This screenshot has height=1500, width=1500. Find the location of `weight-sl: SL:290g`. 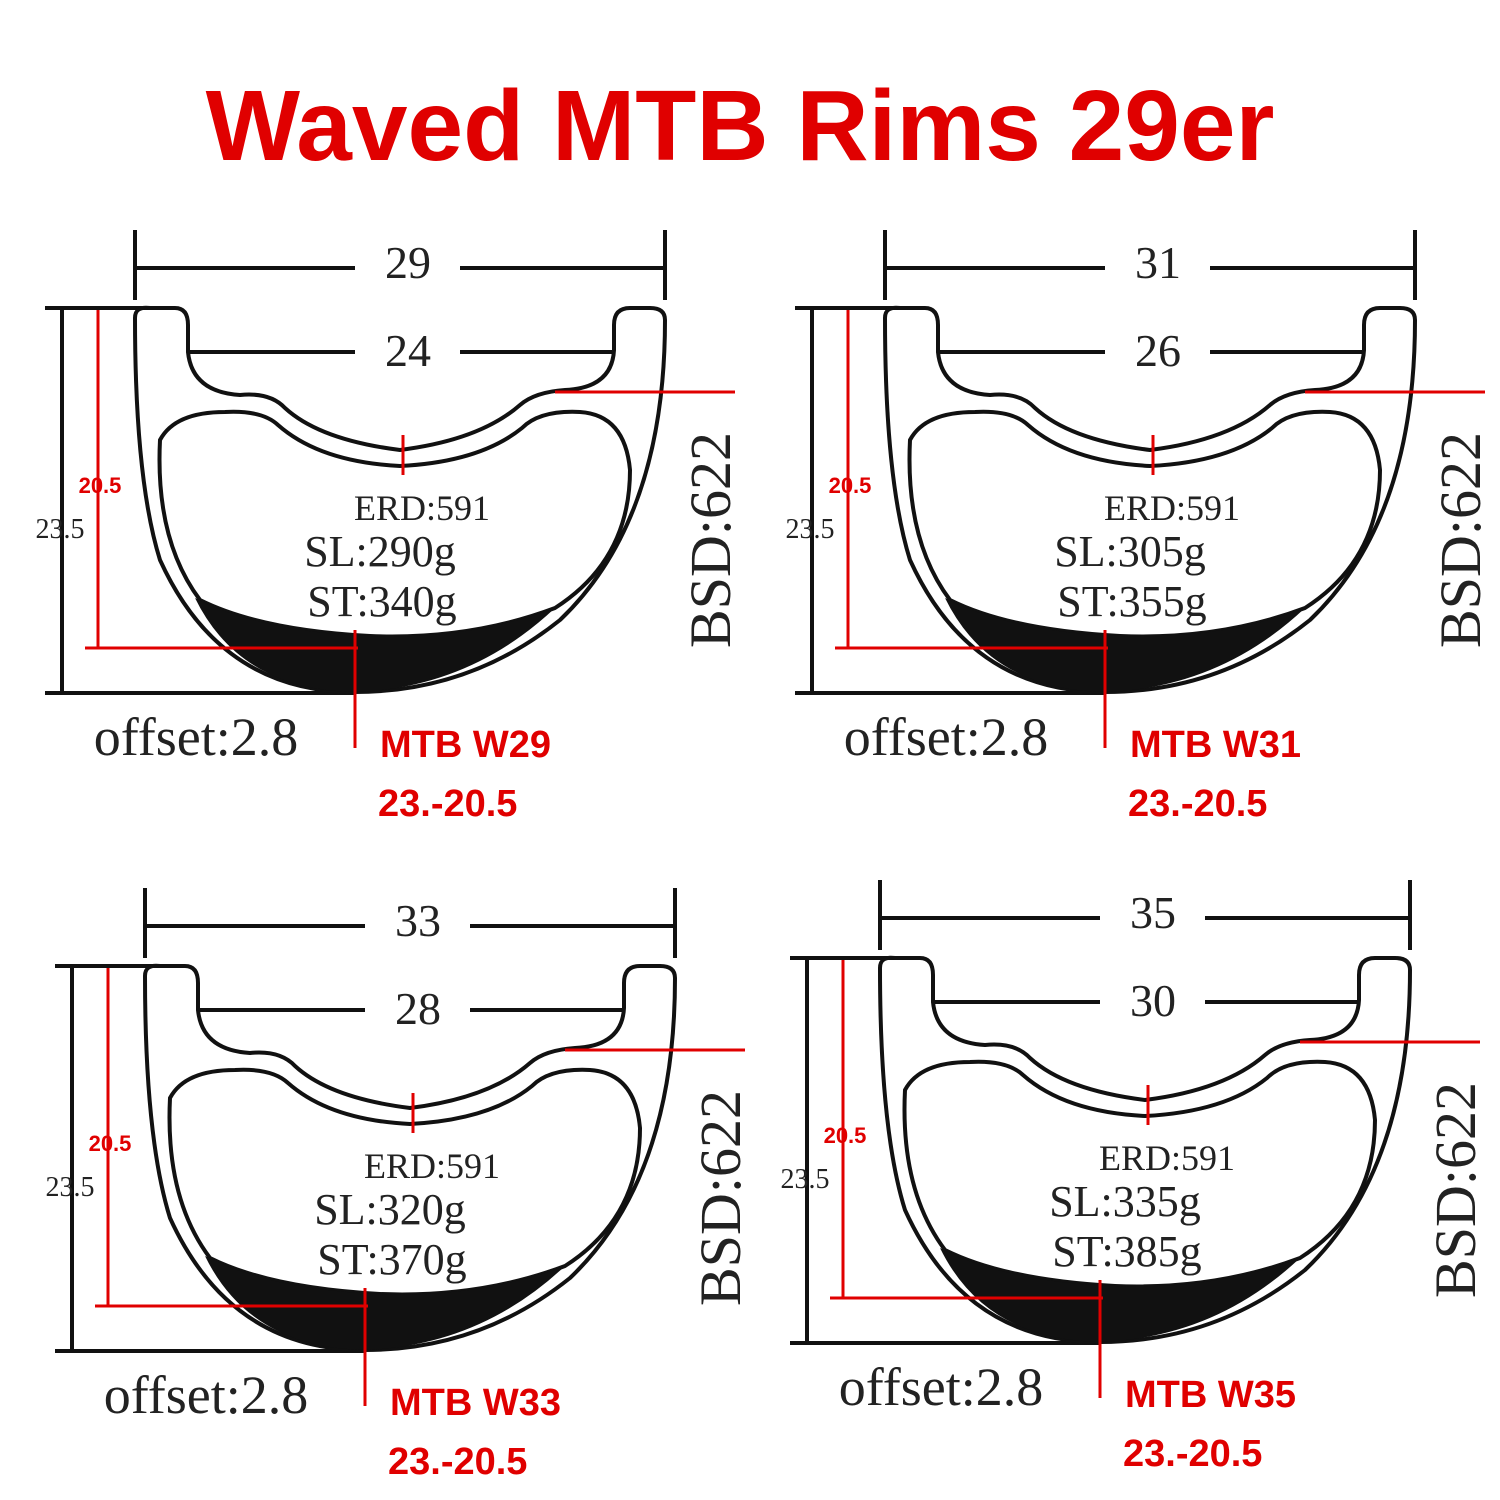

weight-sl: SL:290g is located at coordinates (380, 551).